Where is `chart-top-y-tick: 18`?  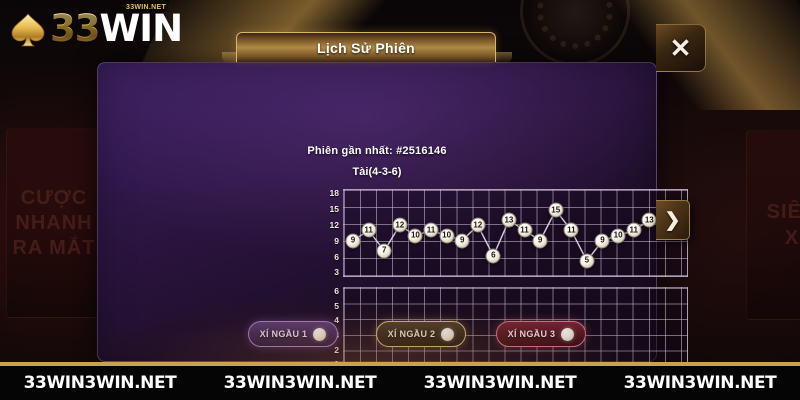
chart-top-y-tick: 18 is located at coordinates (334, 193).